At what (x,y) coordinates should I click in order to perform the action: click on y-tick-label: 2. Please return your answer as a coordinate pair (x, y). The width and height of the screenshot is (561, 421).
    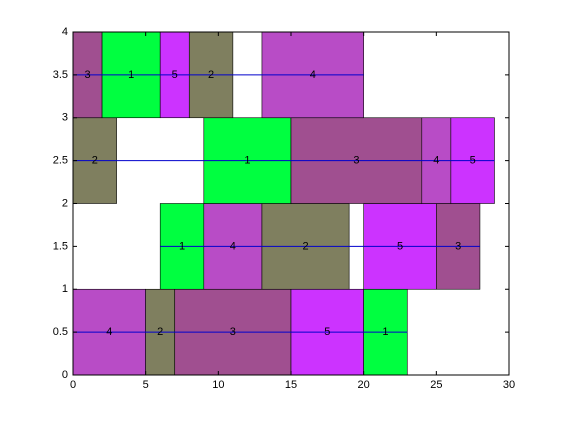
    Looking at the image, I should click on (65, 203).